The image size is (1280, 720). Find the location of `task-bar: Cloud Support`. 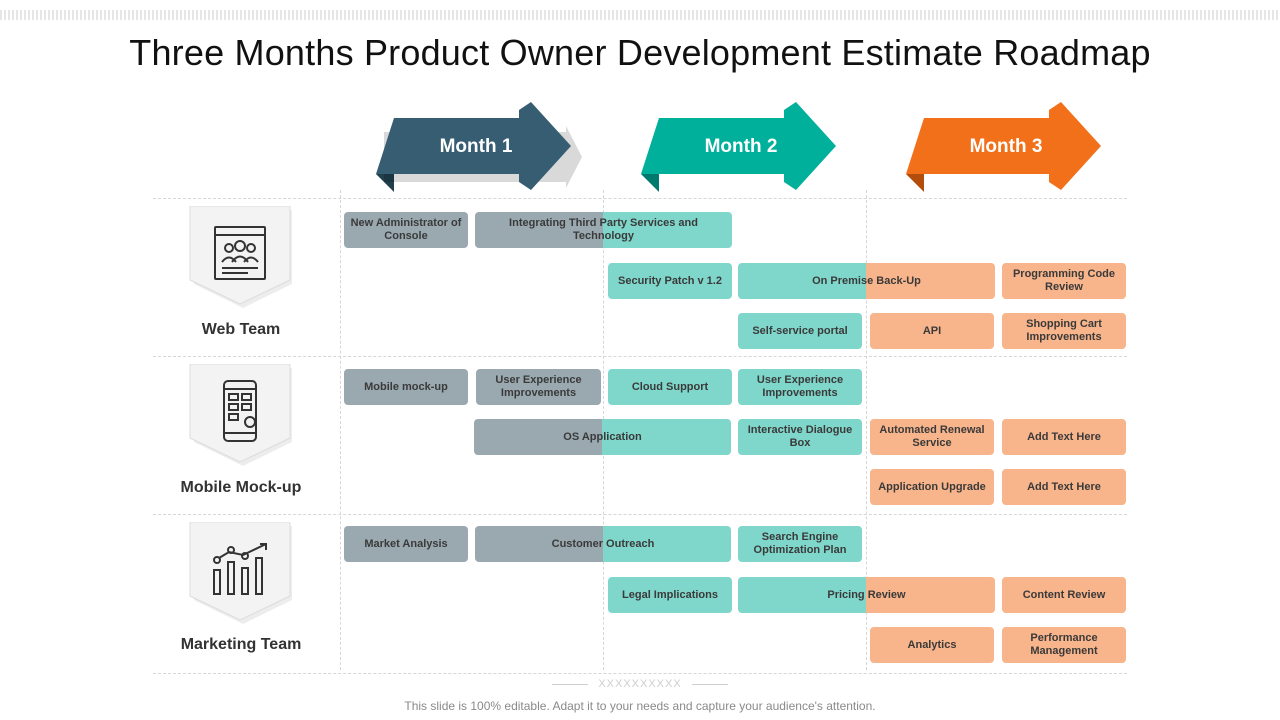

task-bar: Cloud Support is located at coordinates (670, 387).